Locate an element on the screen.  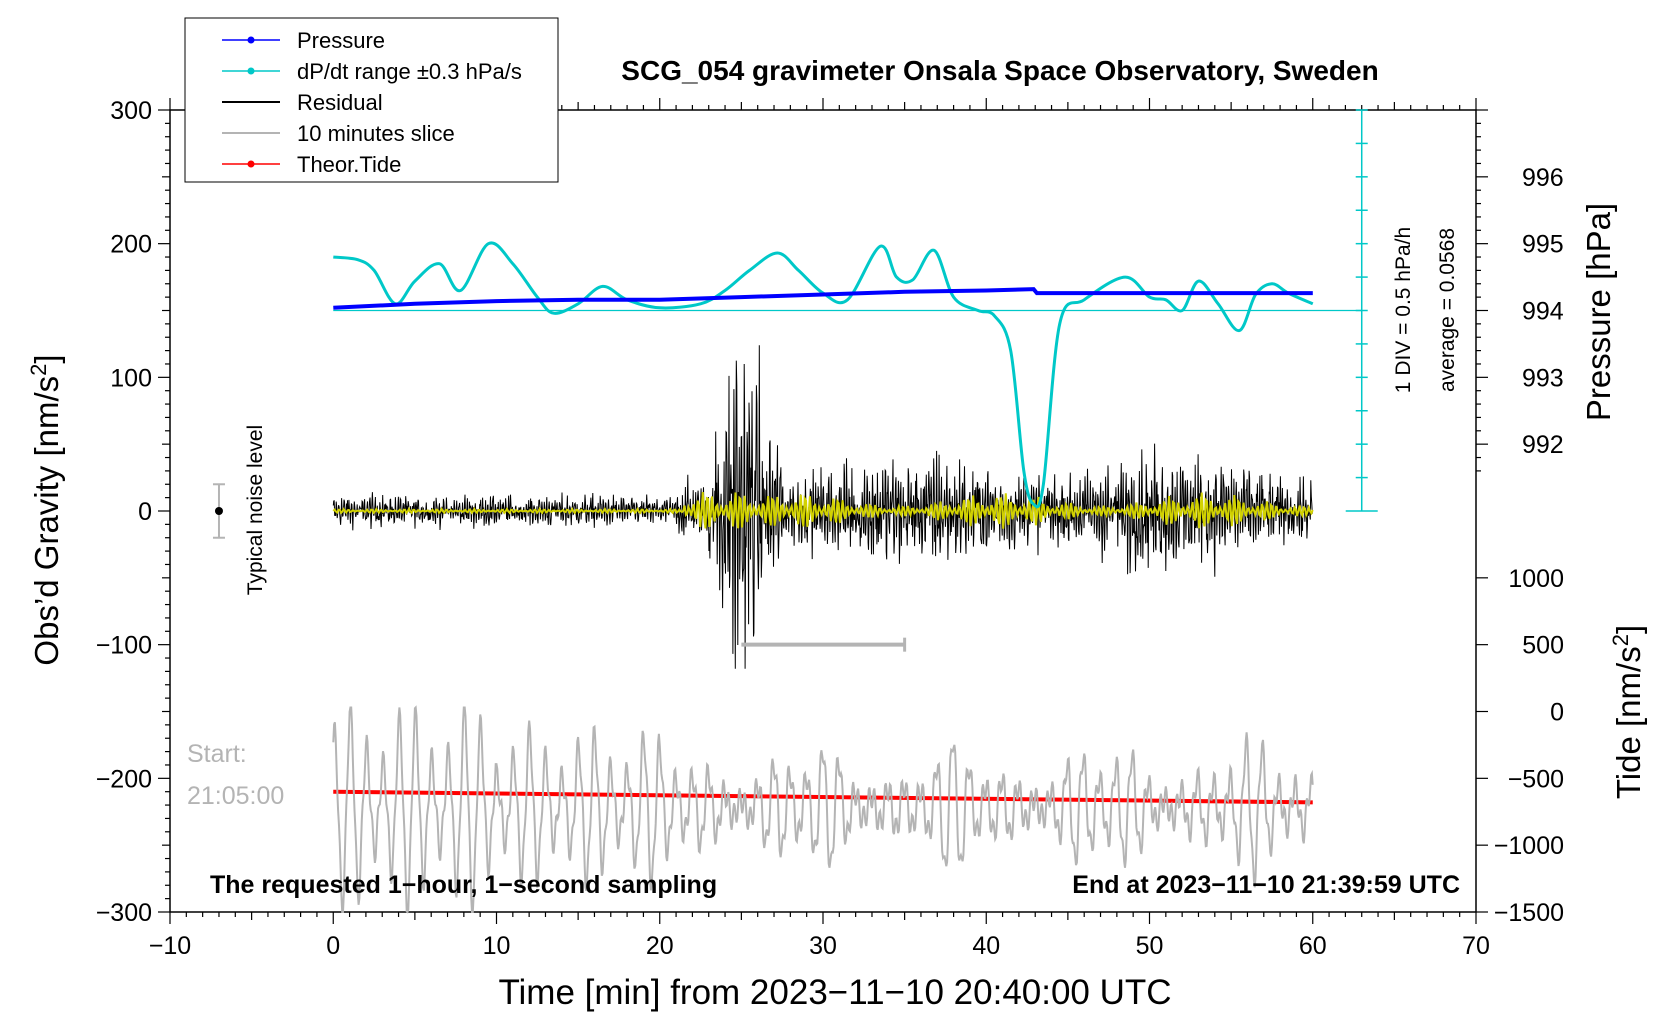
dpdt-average-label: average = 0.0568 is located at coordinates (1447, 310).